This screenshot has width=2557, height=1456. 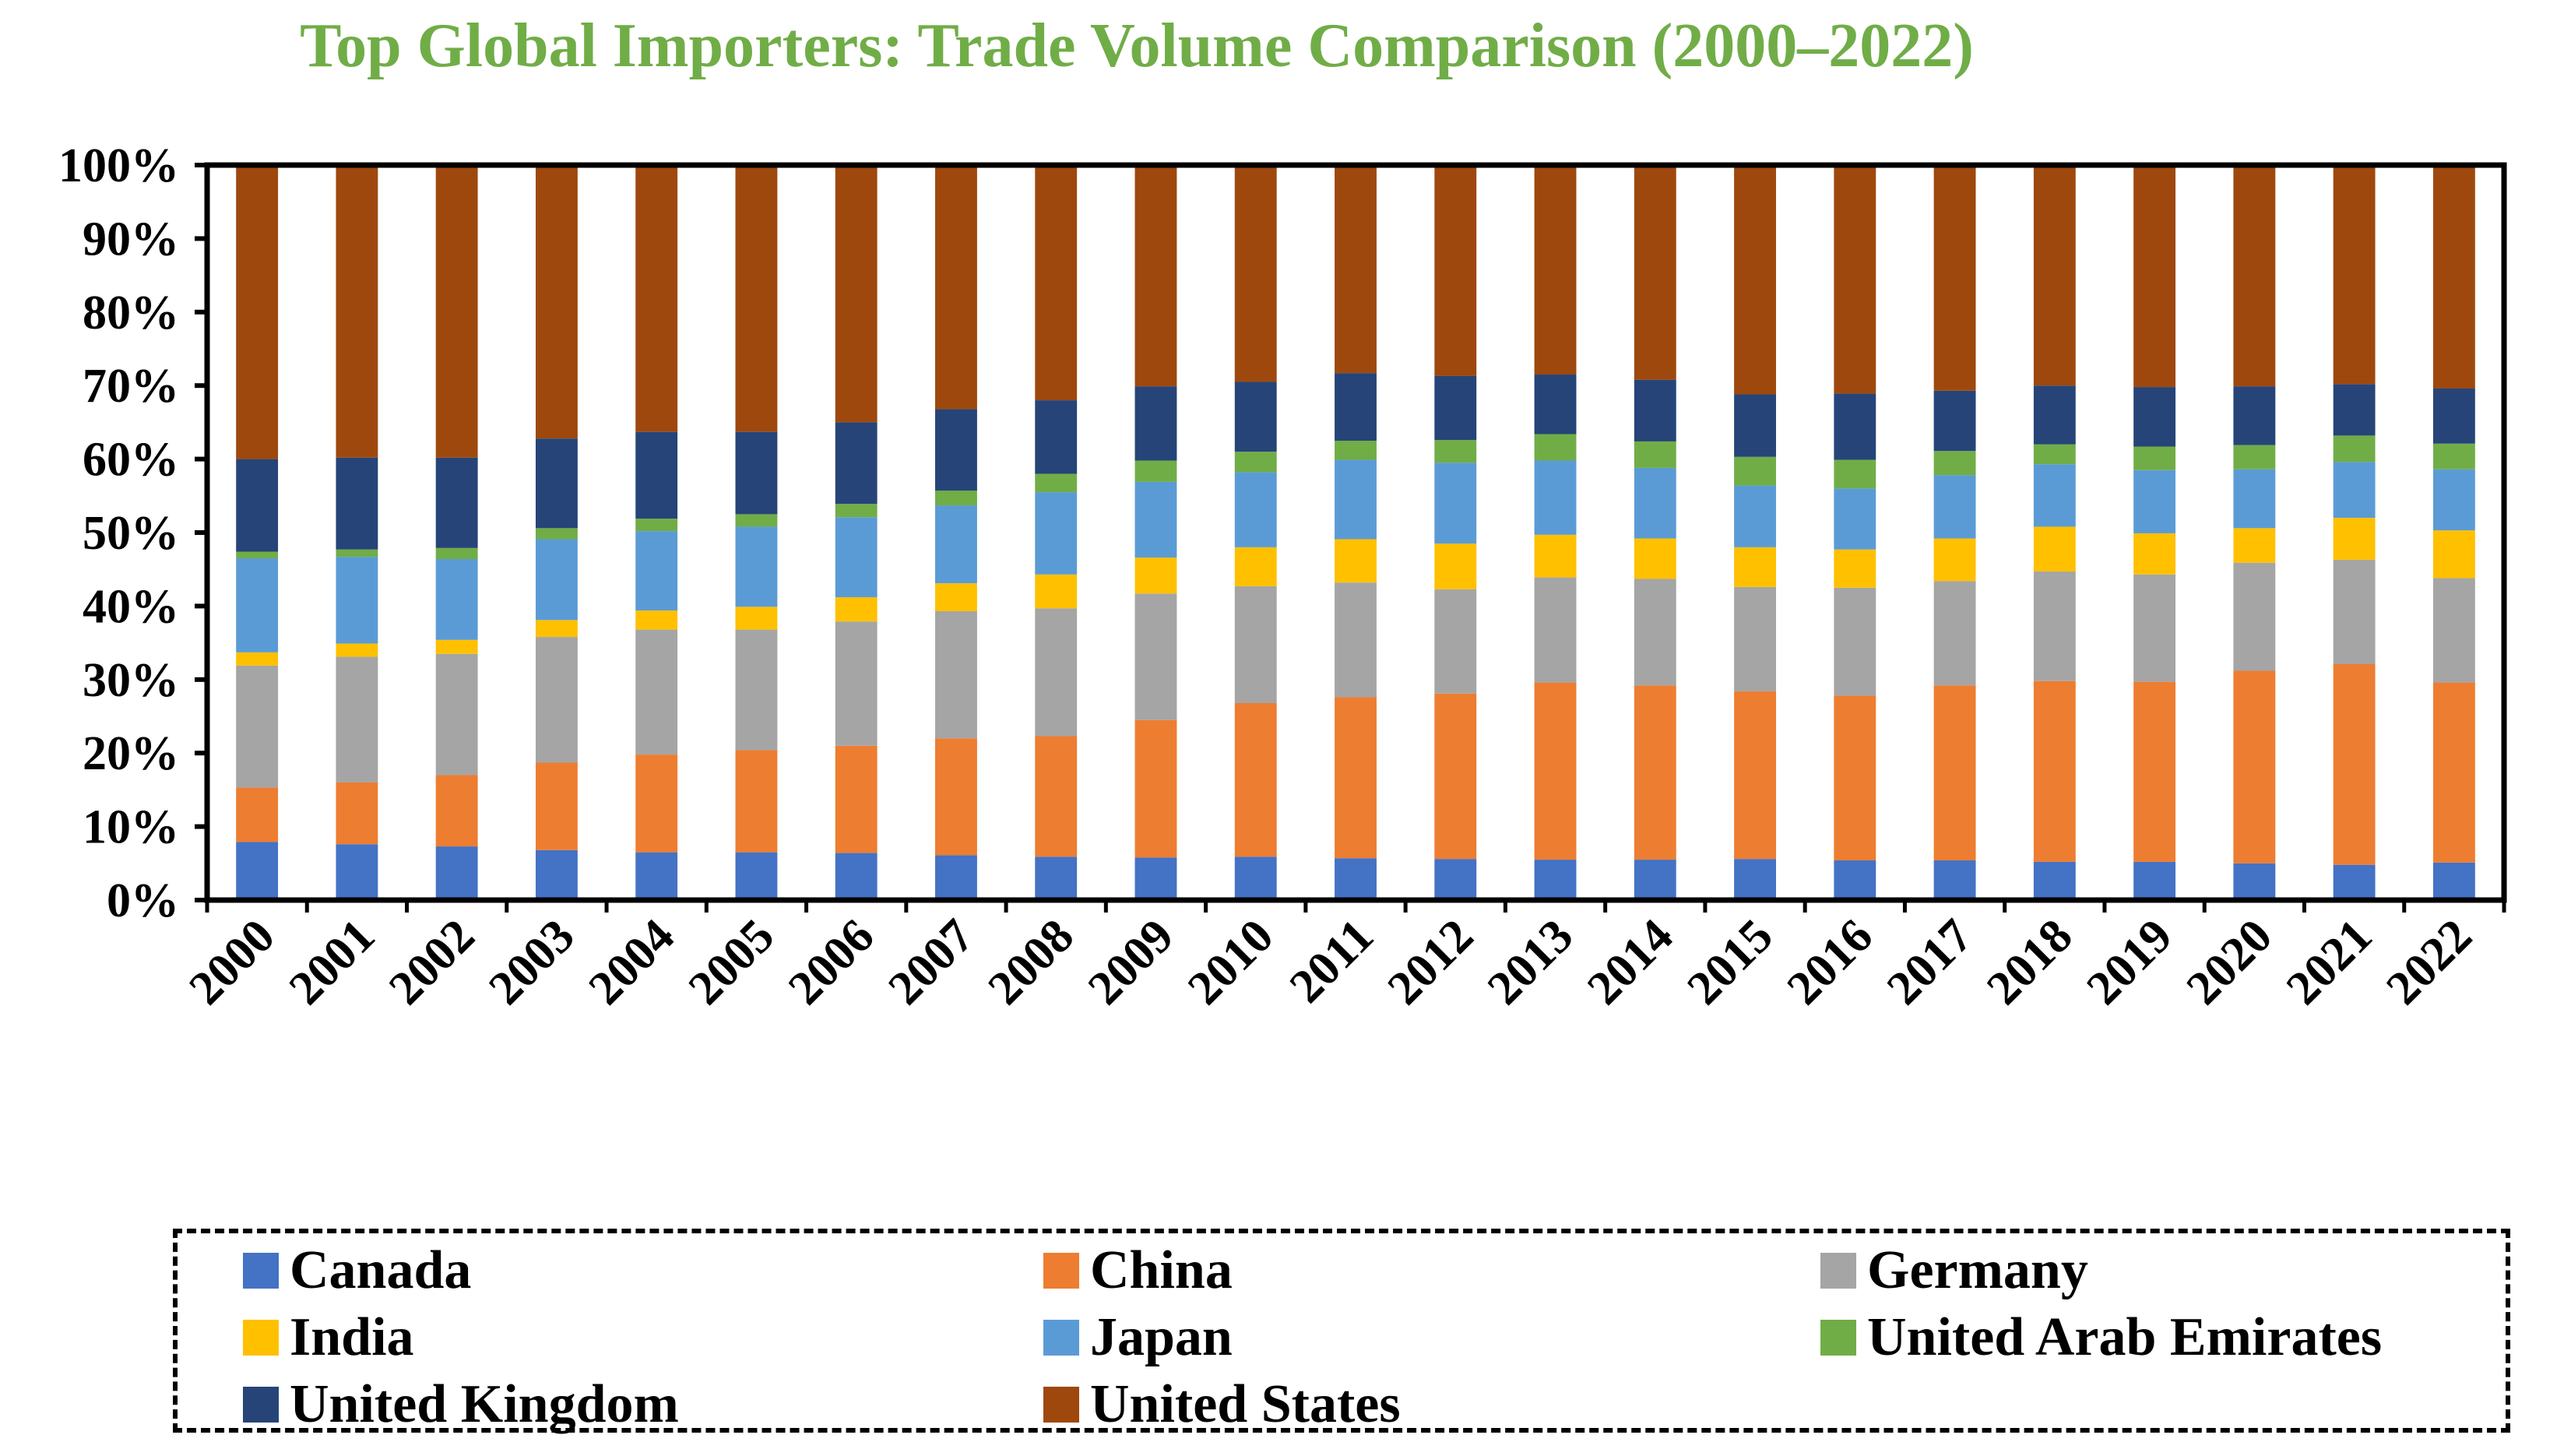 What do you see at coordinates (757, 520) in the screenshot?
I see `bar-united-arab-emirates-2005` at bounding box center [757, 520].